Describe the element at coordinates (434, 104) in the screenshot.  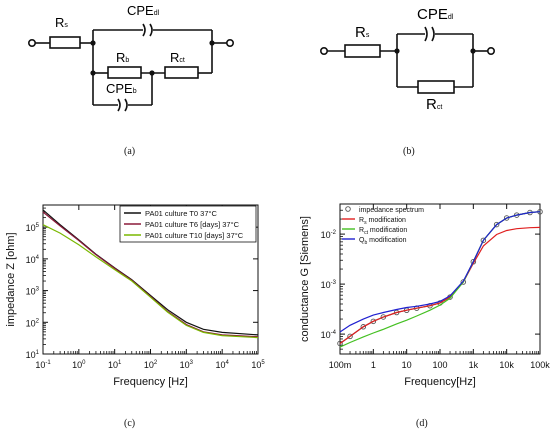
I see `label-rct-b: Rct` at that location.